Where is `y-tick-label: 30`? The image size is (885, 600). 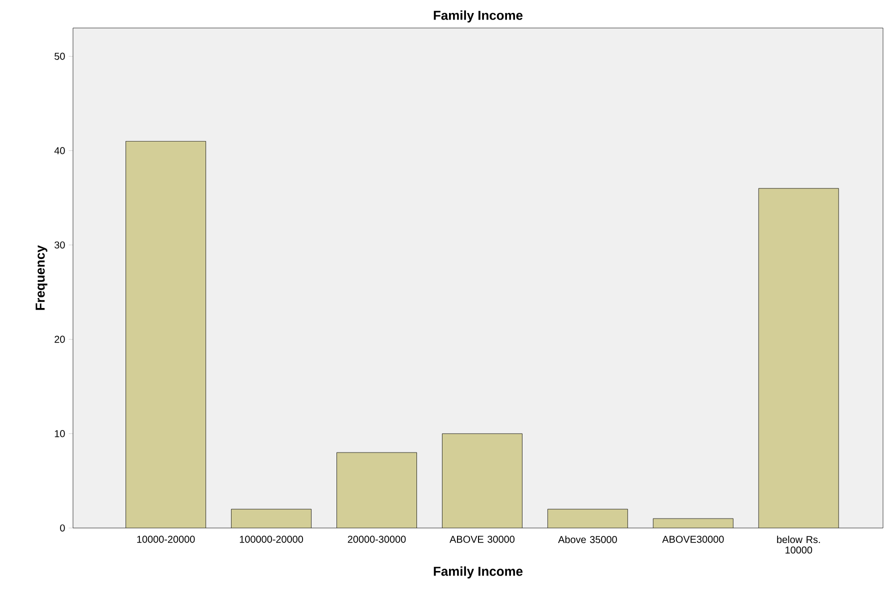
y-tick-label: 30 is located at coordinates (59, 244).